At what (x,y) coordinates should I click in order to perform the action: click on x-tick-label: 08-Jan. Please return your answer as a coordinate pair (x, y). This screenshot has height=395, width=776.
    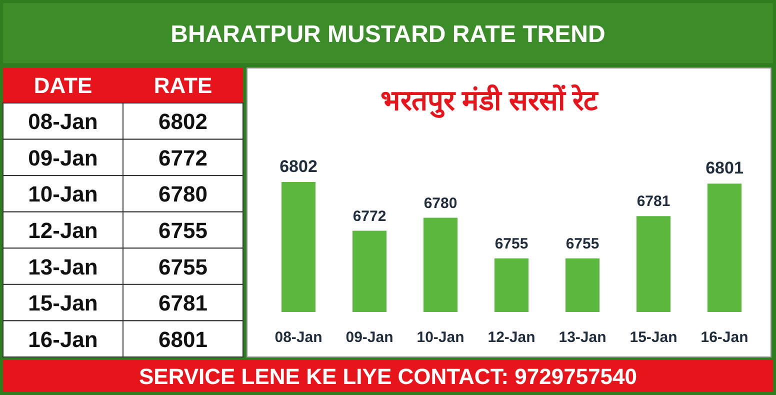
    Looking at the image, I should click on (298, 337).